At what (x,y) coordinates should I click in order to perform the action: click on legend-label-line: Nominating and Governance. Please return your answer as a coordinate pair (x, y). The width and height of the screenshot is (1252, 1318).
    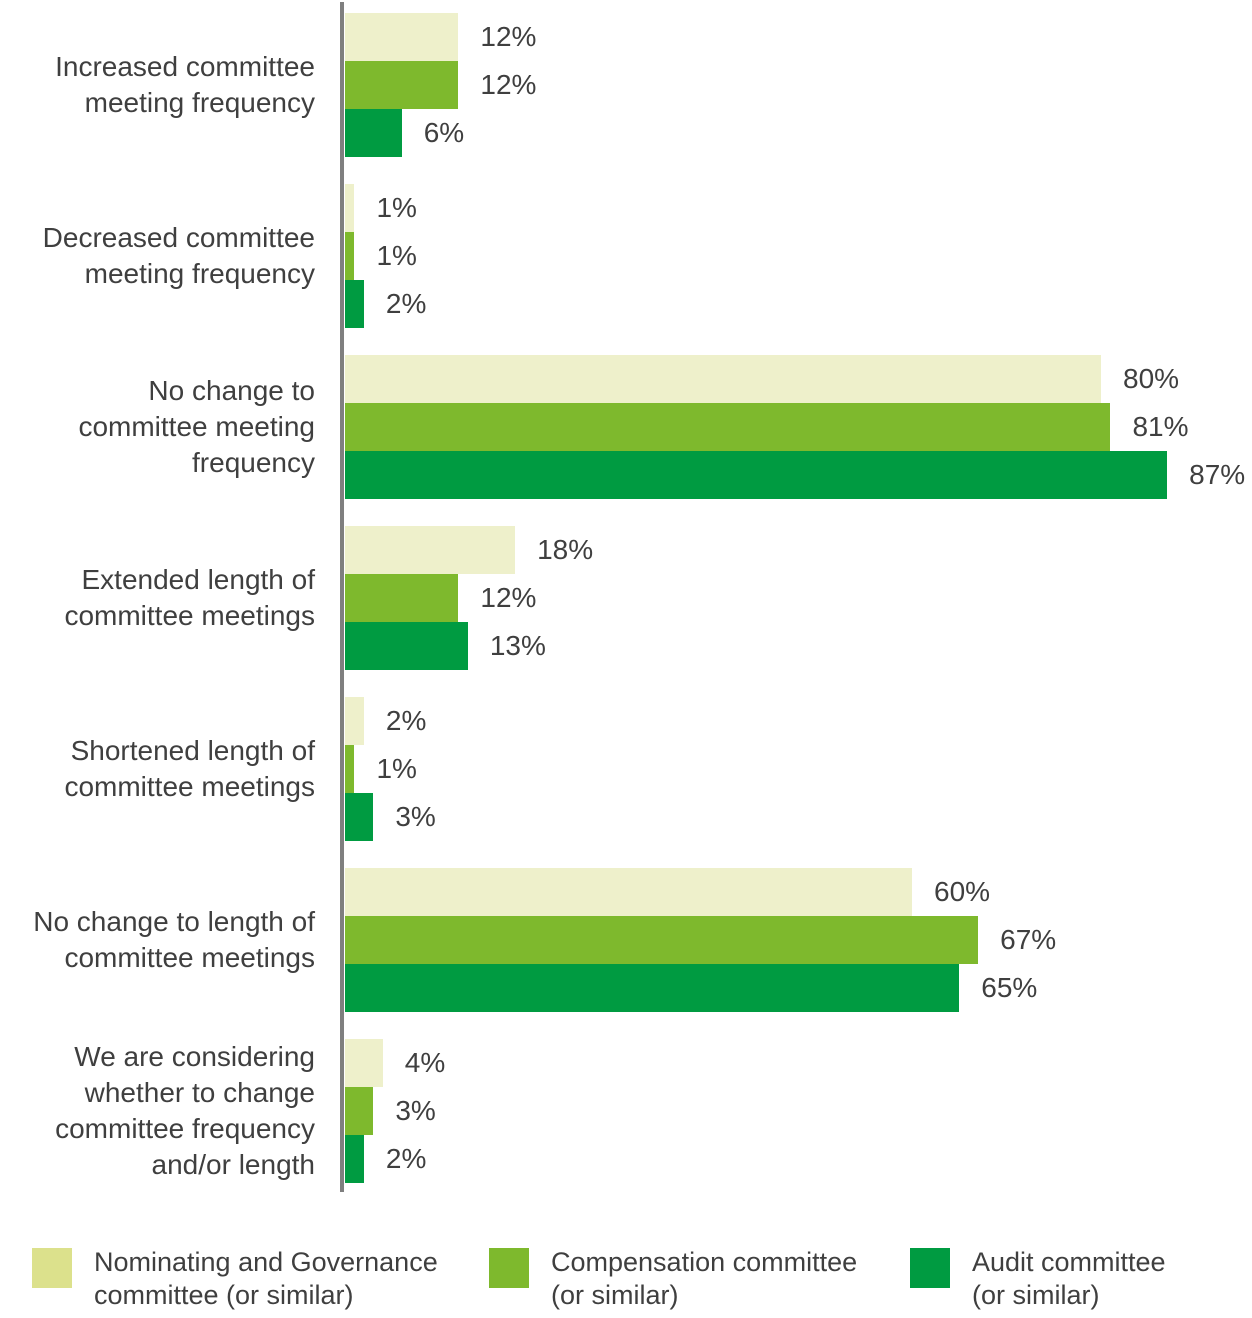
    Looking at the image, I should click on (266, 1262).